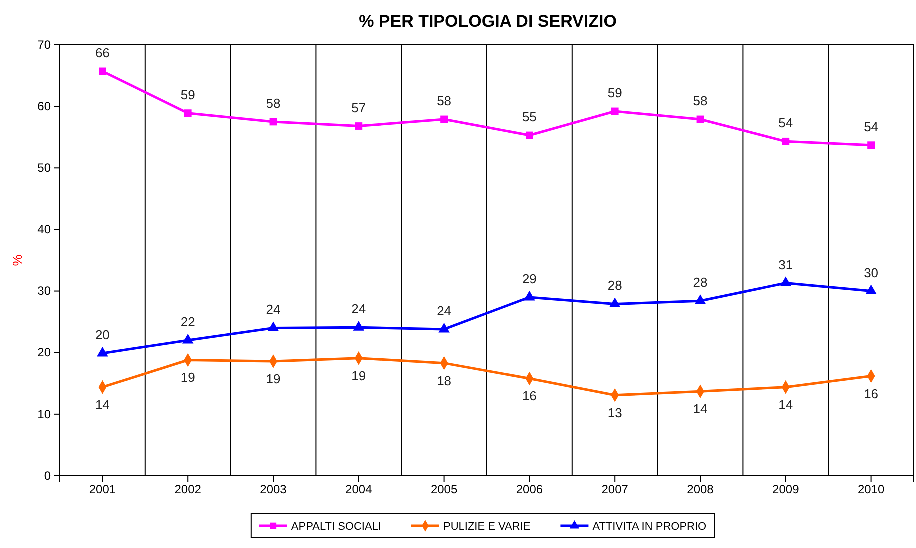 This screenshot has width=916, height=548. Describe the element at coordinates (359, 489) in the screenshot. I see `x-tick-label: 2004` at that location.